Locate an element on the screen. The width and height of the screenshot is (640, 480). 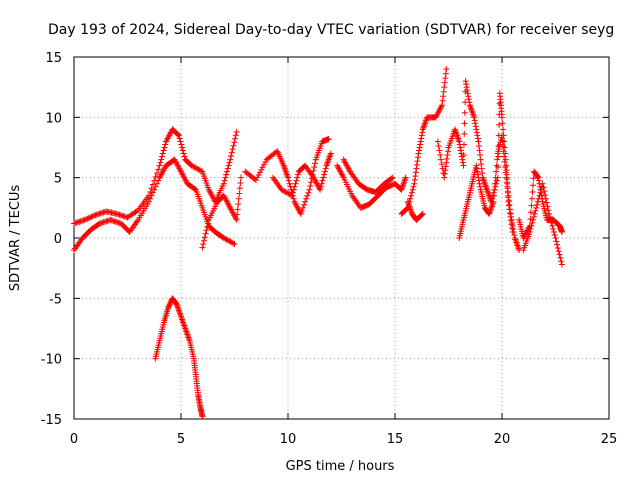
series-arc-a is located at coordinates (155, 176).